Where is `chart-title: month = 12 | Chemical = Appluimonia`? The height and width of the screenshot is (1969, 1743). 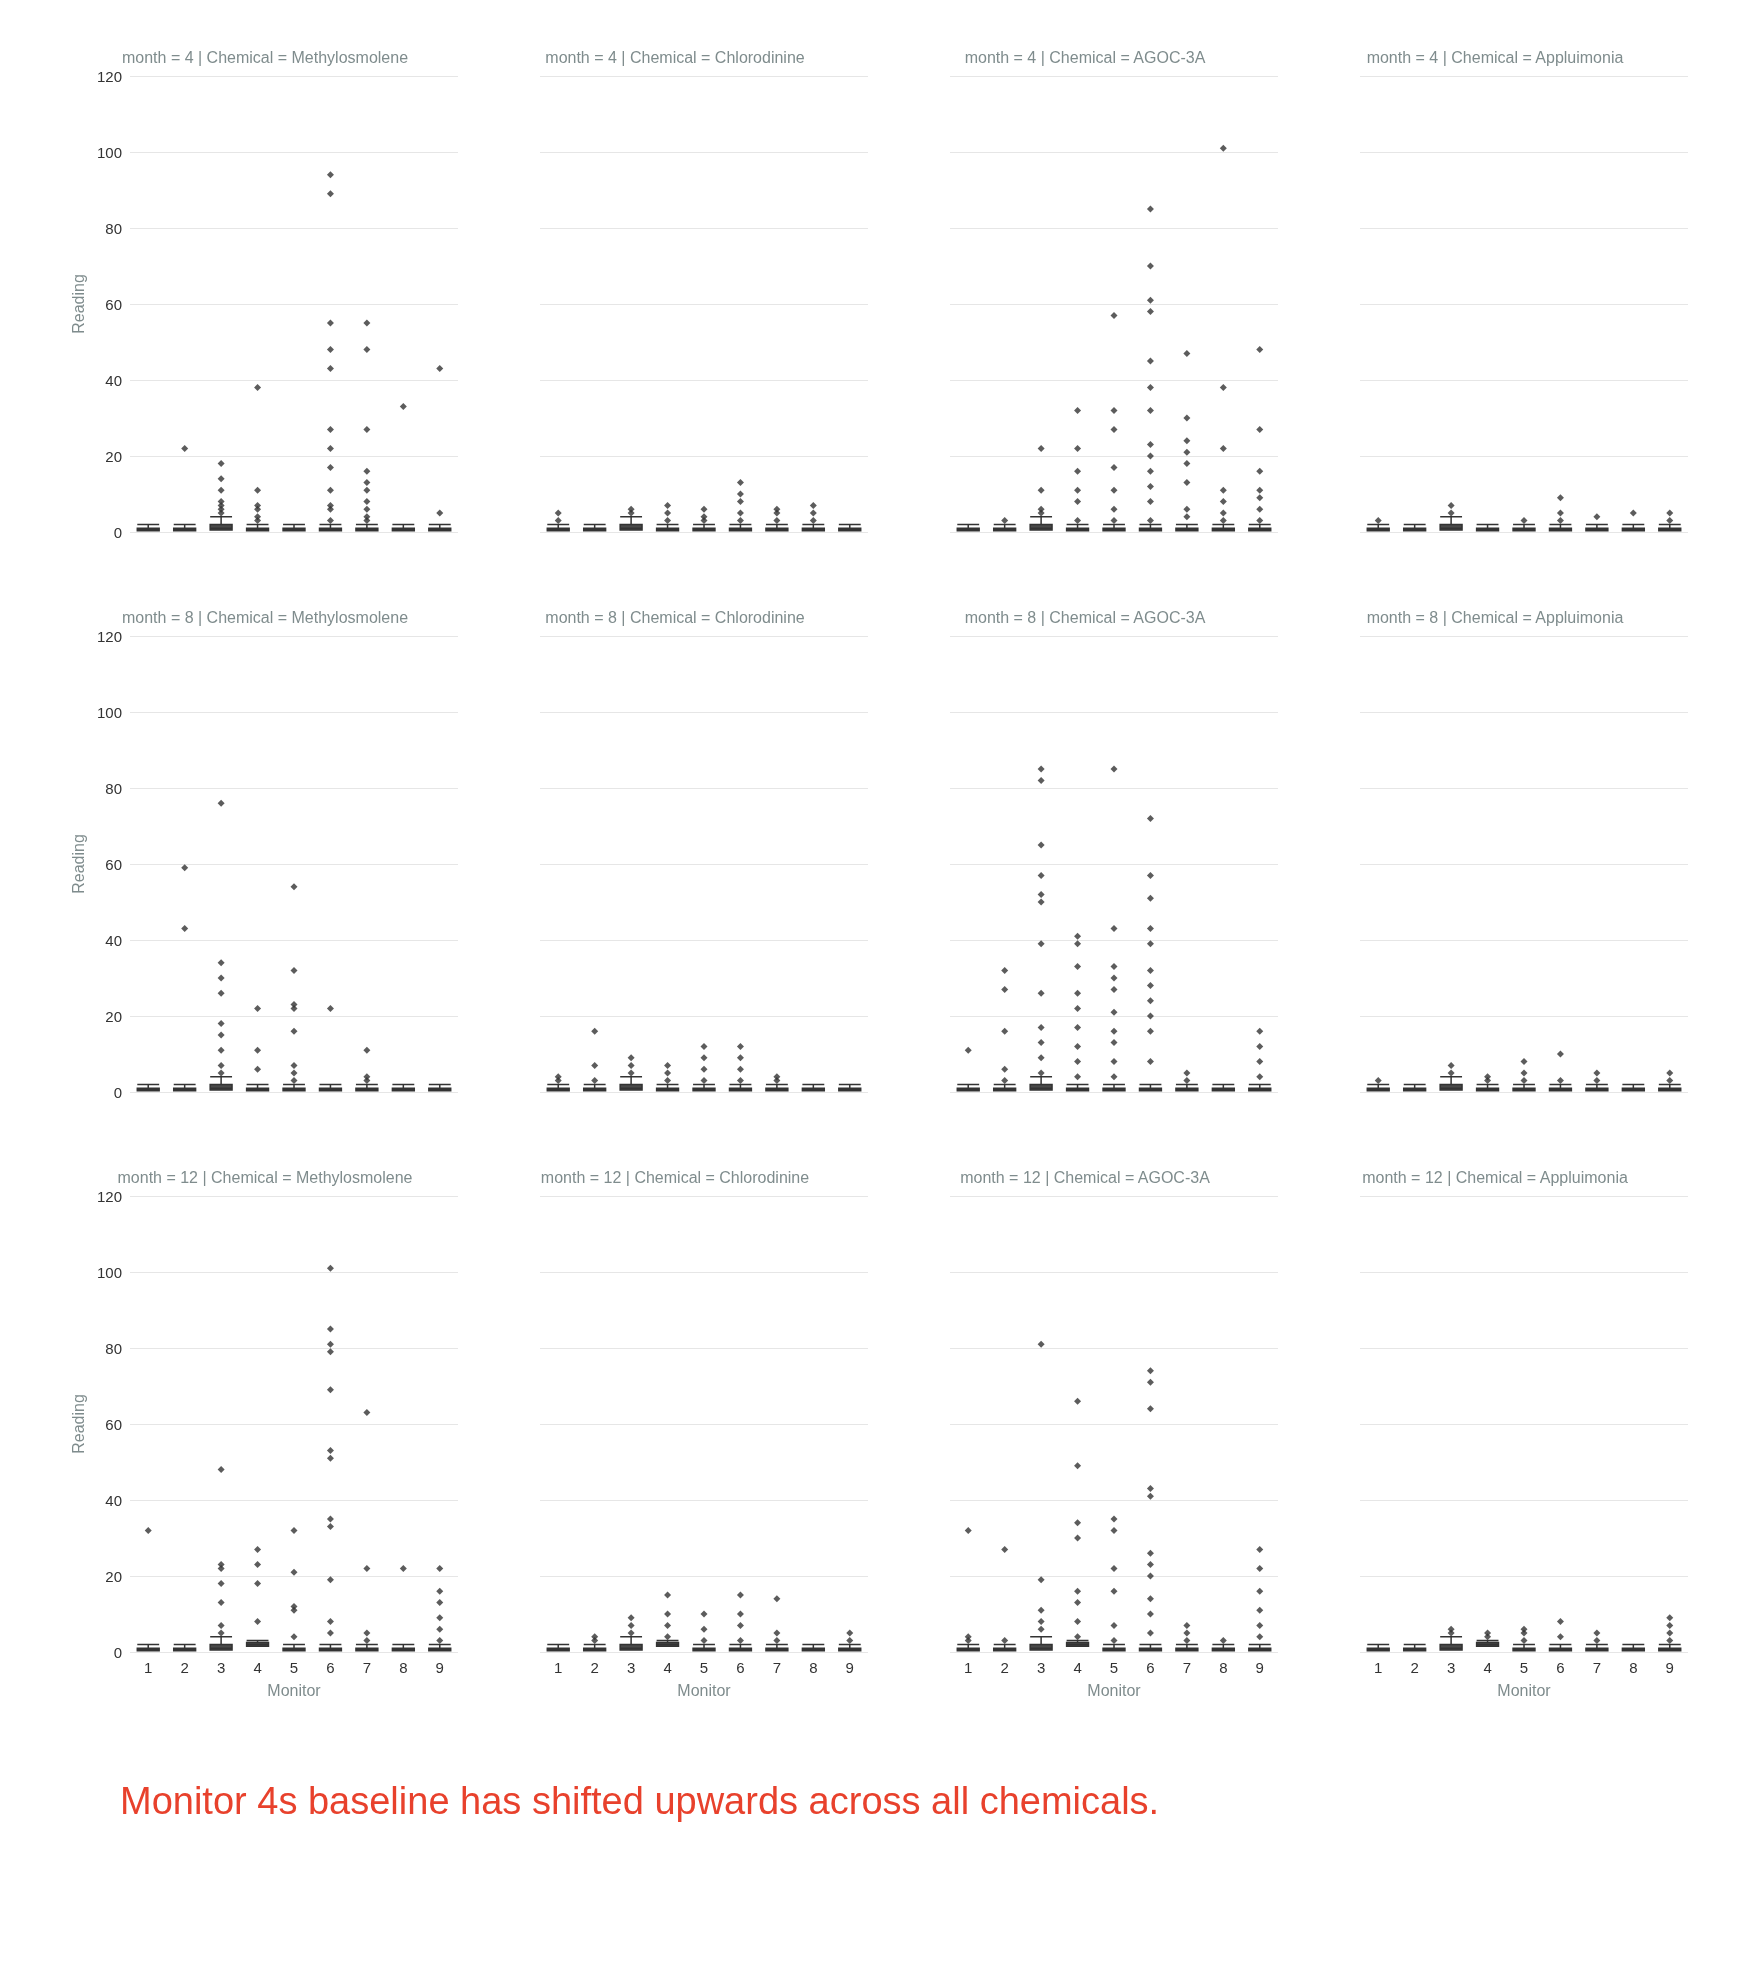 chart-title: month = 12 | Chemical = Appluimonia is located at coordinates (1495, 1177).